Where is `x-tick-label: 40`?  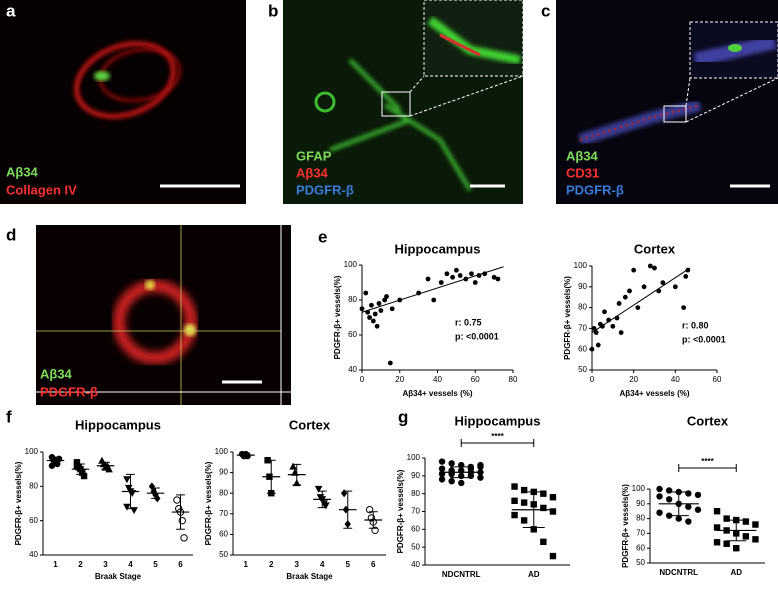
x-tick-label: 40 is located at coordinates (675, 379).